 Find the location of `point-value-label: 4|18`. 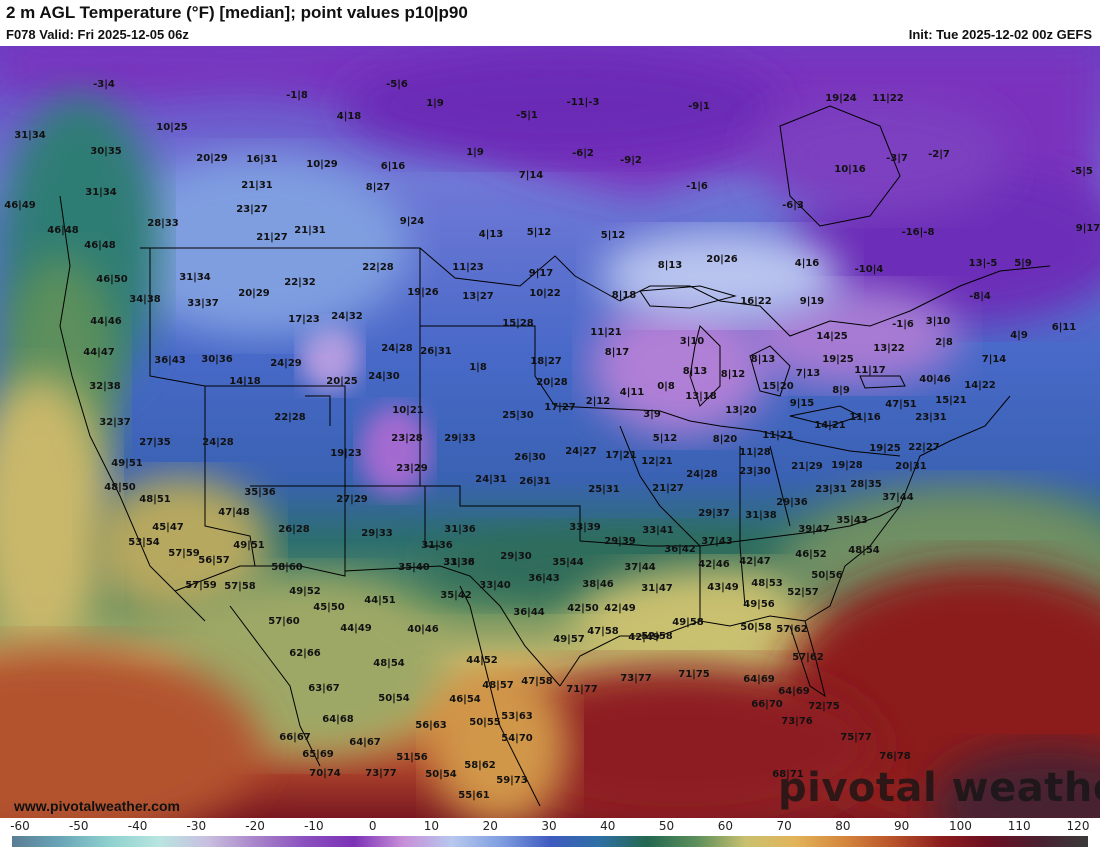

point-value-label: 4|18 is located at coordinates (349, 116).